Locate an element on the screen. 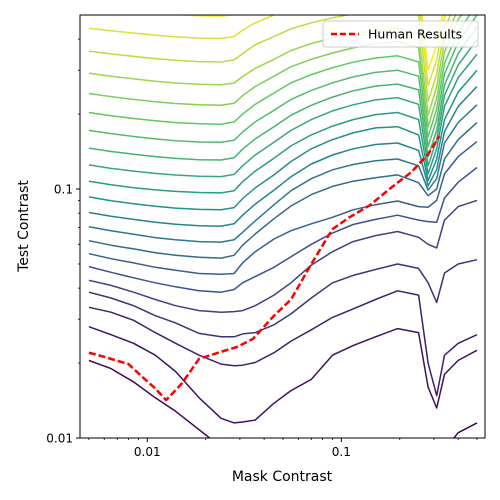 The width and height of the screenshot is (500, 500). legend-box is located at coordinates (400, 34).